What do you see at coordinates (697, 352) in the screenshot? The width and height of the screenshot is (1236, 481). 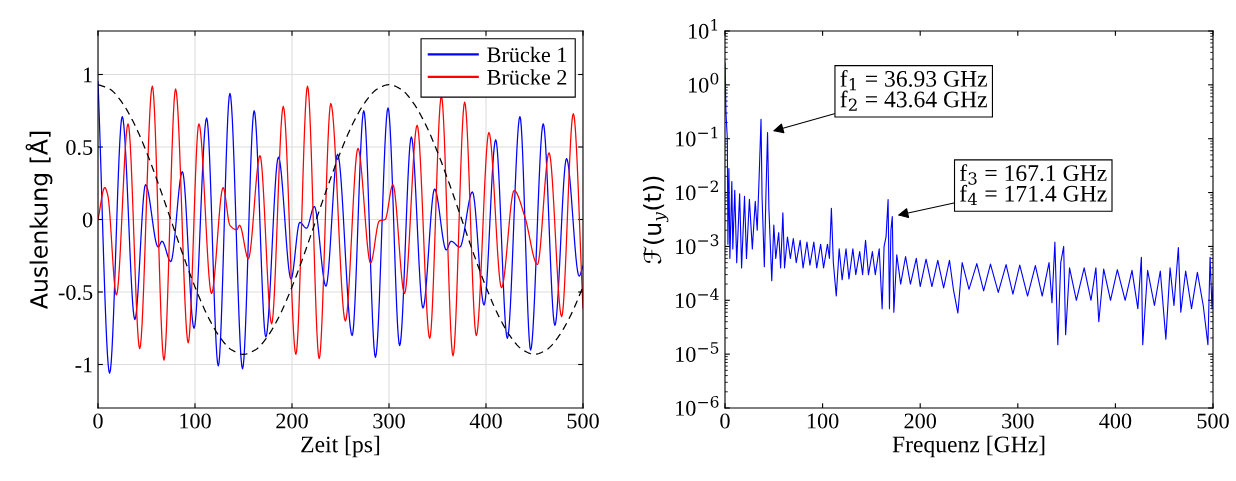 I see `y-tick-label: 10$^{−5}$` at bounding box center [697, 352].